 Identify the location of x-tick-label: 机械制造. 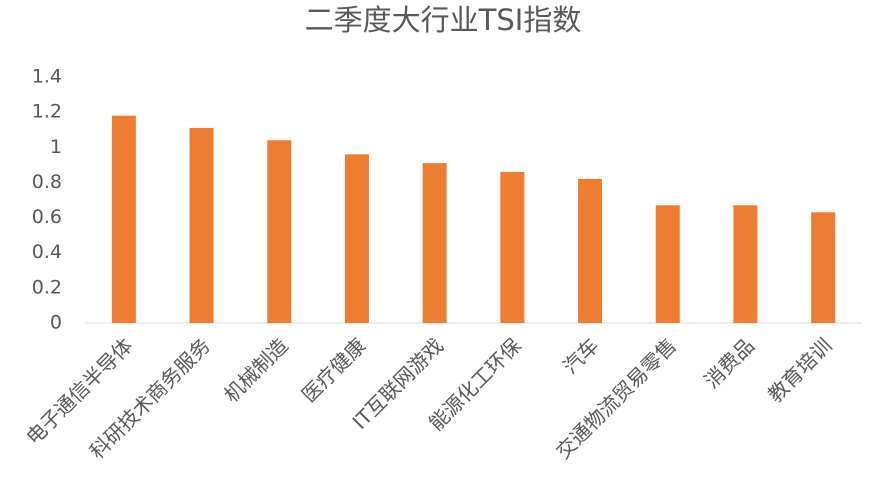
(256, 370).